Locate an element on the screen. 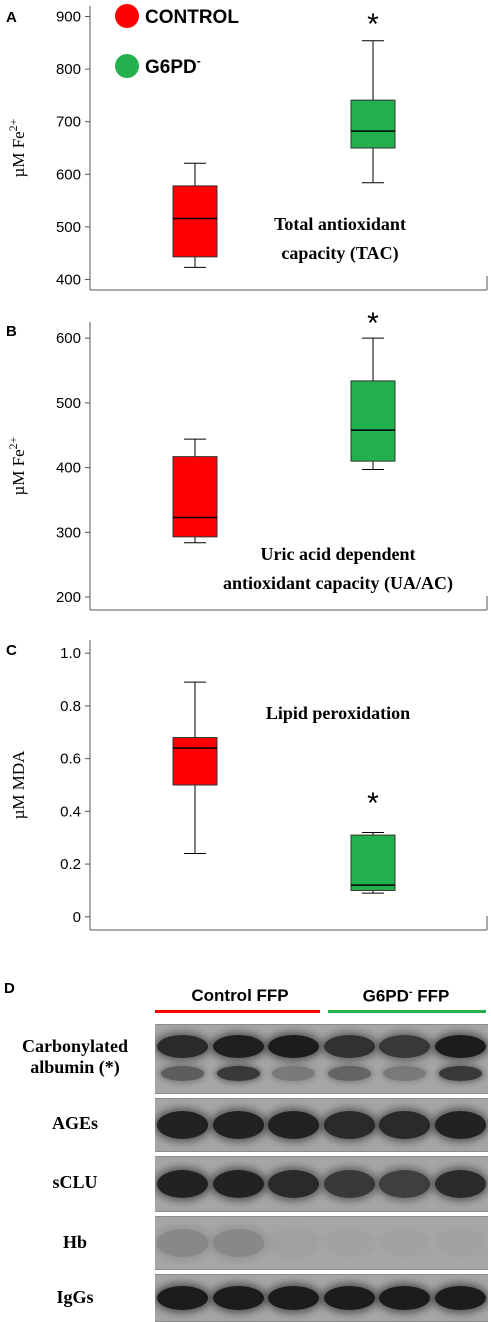  blot-row-label-line: AGEs is located at coordinates (74, 1123).